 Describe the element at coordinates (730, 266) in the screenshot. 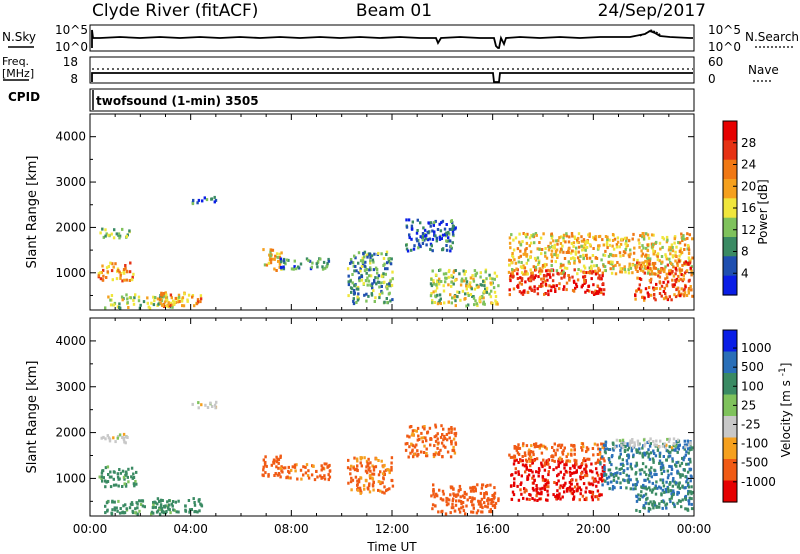

I see `colorbar-swatch` at that location.